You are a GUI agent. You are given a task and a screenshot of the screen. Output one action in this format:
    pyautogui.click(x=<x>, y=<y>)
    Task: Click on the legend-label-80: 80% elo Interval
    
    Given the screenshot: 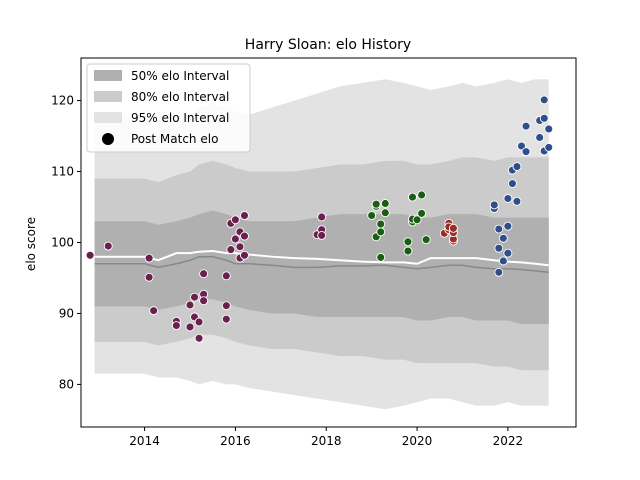 What is the action you would take?
    pyautogui.click(x=180, y=97)
    